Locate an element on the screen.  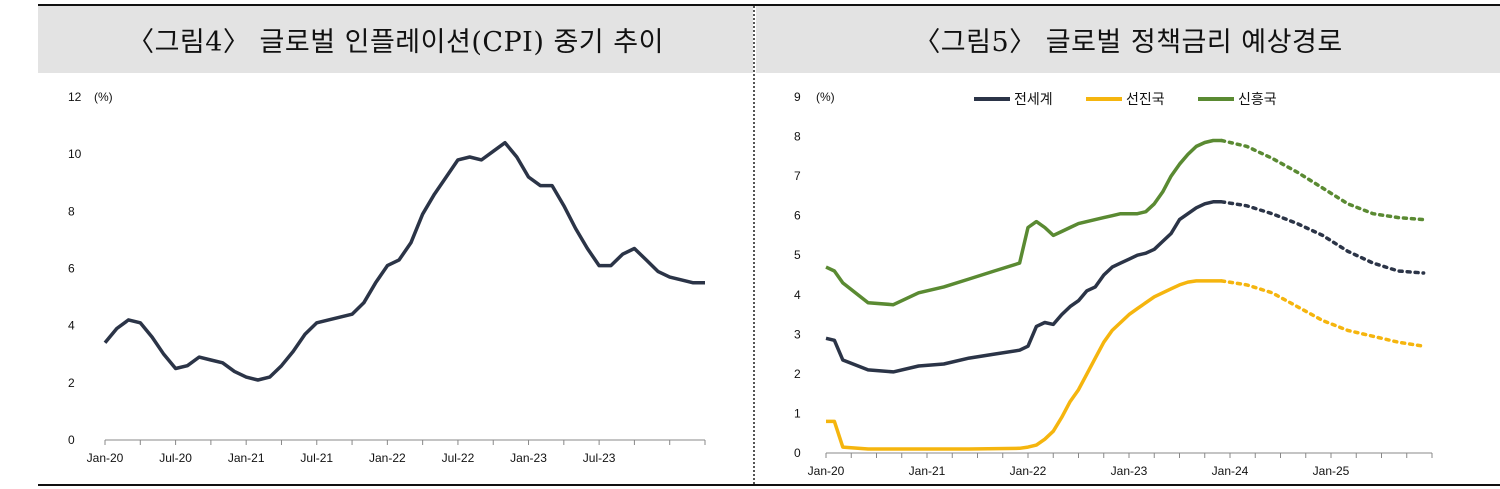
rate-series-line-emerging-forecast is located at coordinates (1322, 180).